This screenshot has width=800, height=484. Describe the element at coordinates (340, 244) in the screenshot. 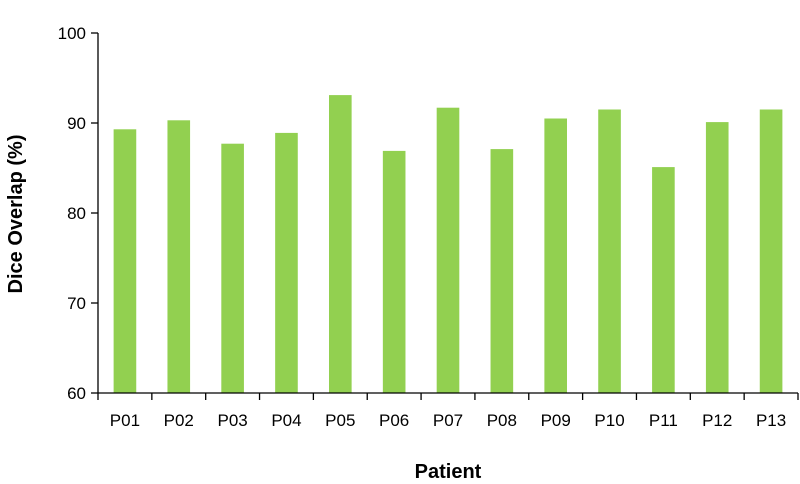

I see `bar-p05` at that location.